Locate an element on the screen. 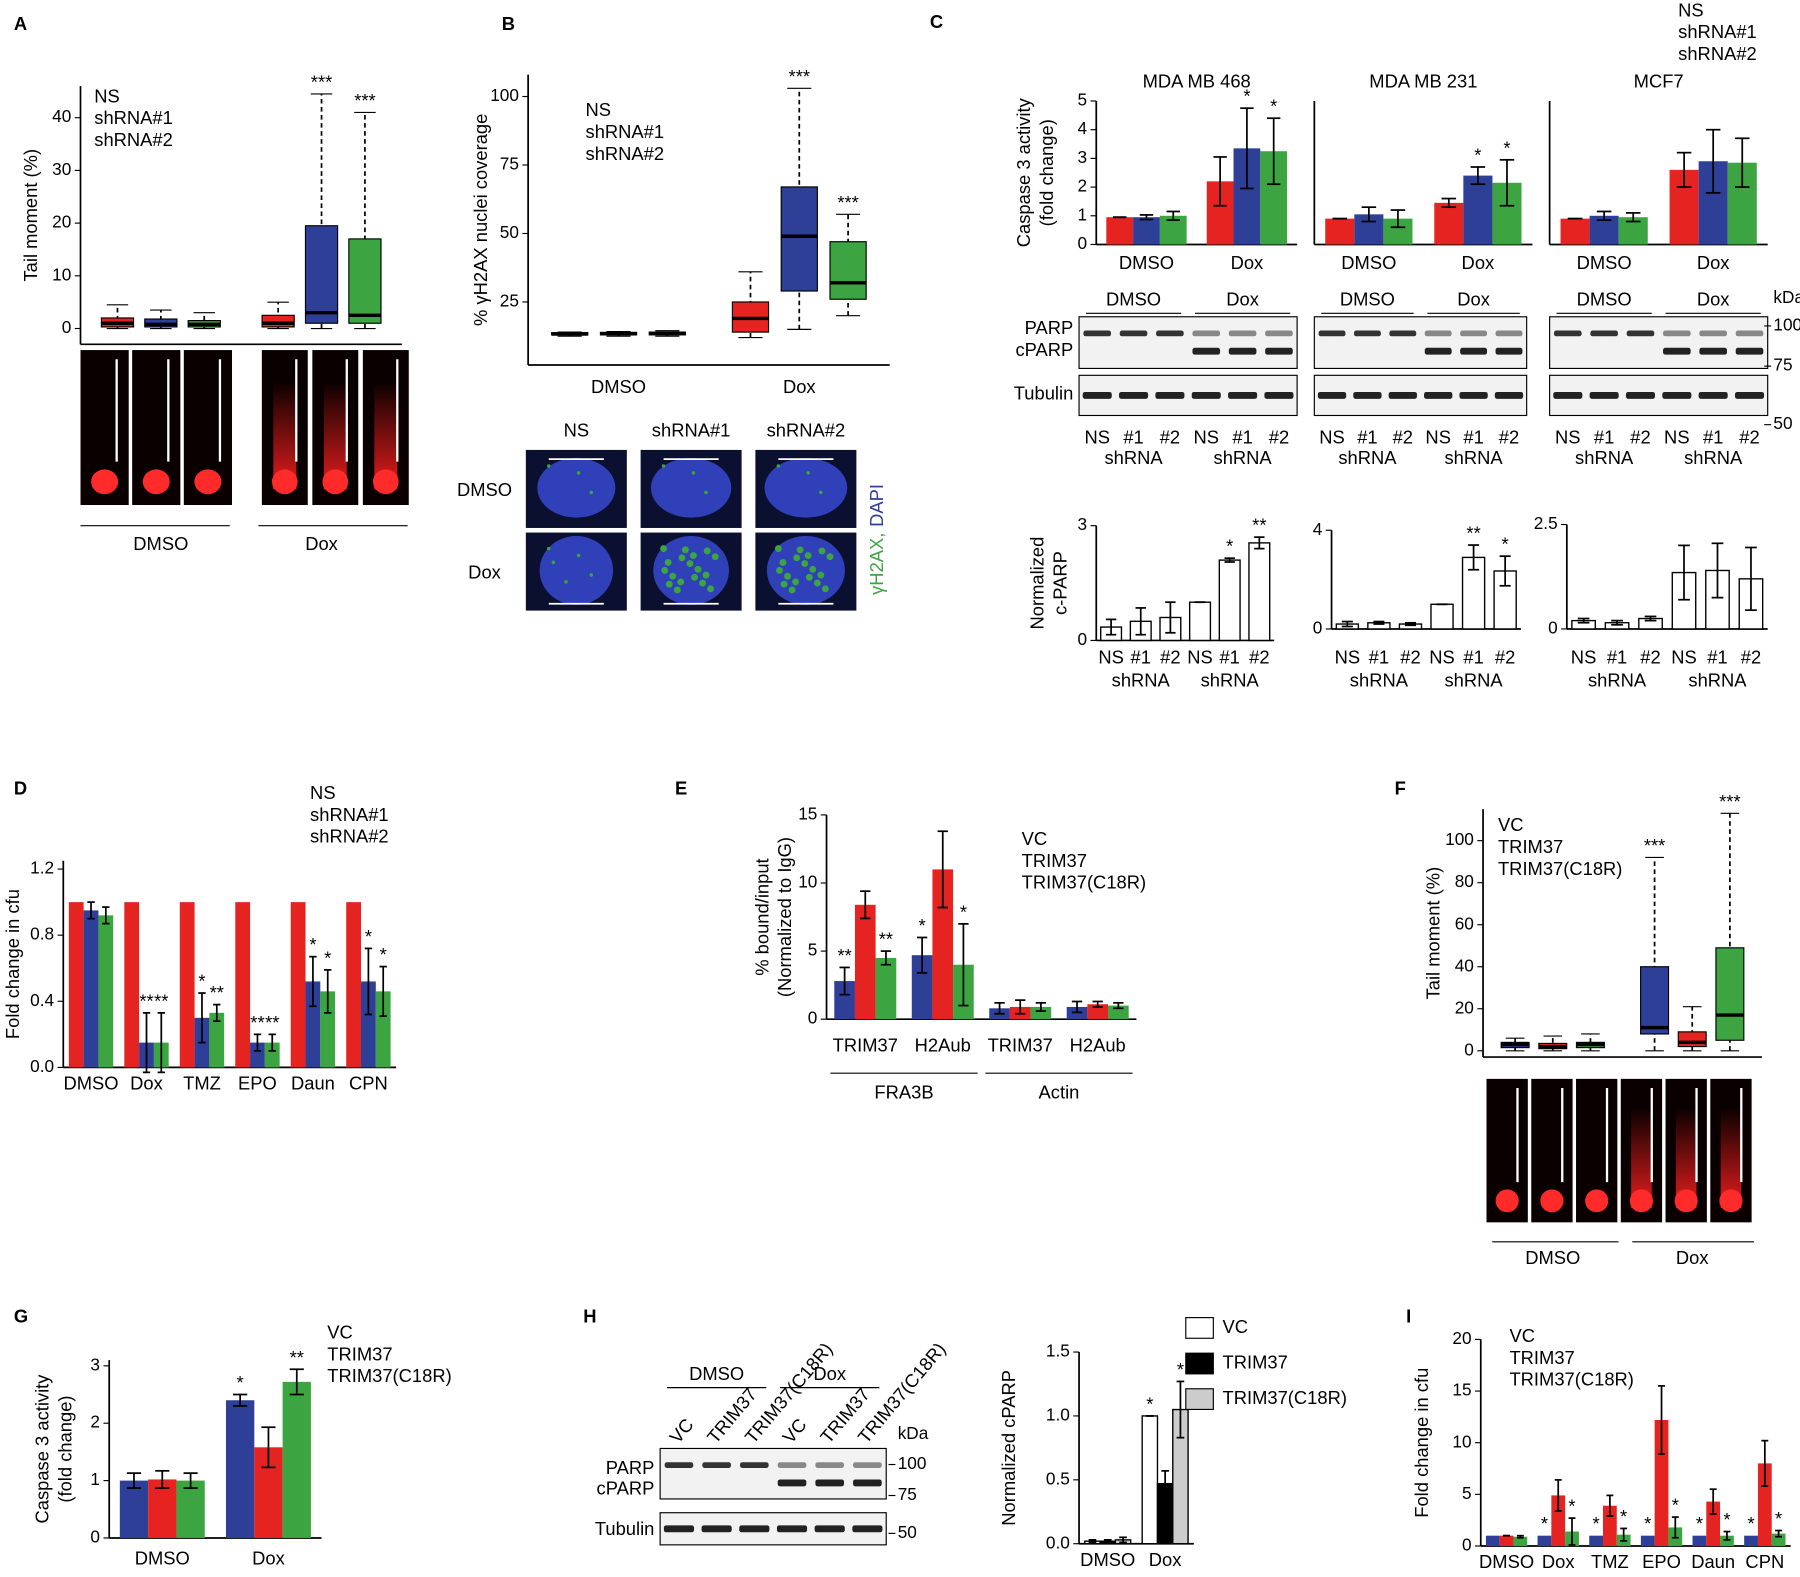 The width and height of the screenshot is (1800, 1577). x-tick-label: Daun is located at coordinates (313, 1082).